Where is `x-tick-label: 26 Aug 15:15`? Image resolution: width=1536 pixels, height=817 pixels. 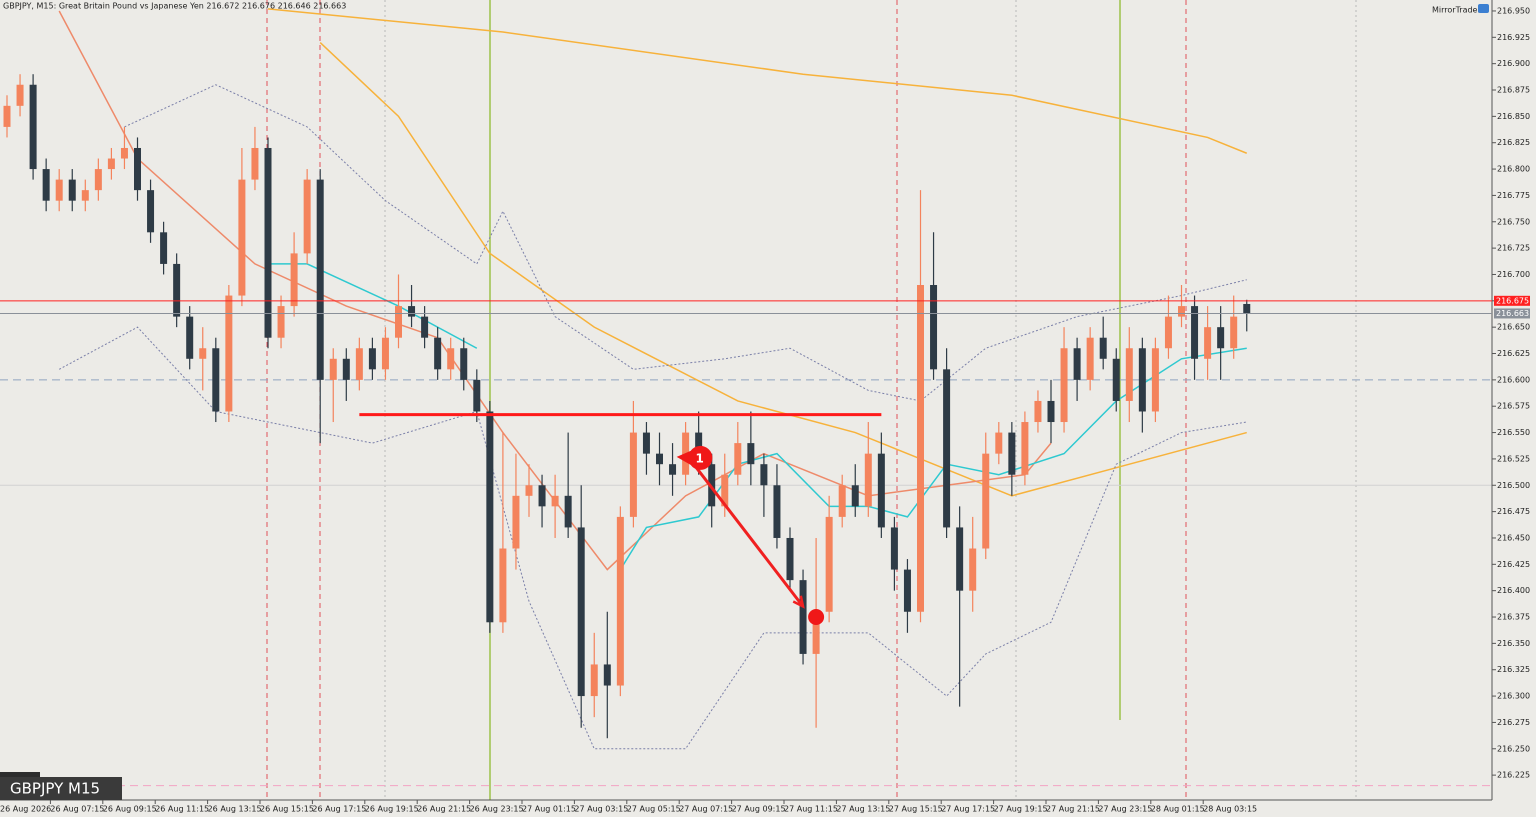
x-tick-label: 26 Aug 15:15 is located at coordinates (287, 809).